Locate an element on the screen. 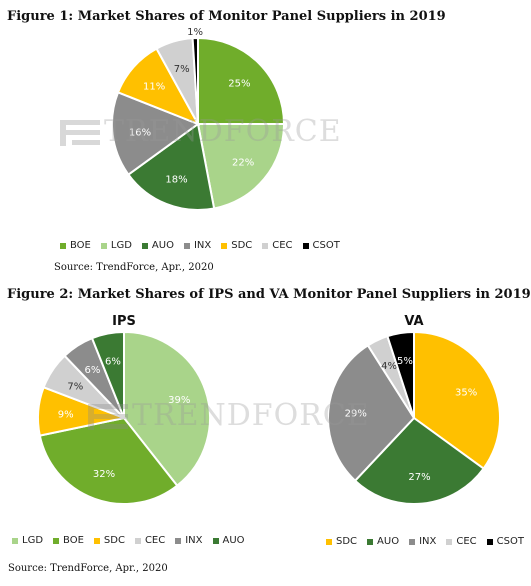 The image size is (531, 586). ips-legend: LGD BOE SDC CEC INX AUO is located at coordinates (133, 540).